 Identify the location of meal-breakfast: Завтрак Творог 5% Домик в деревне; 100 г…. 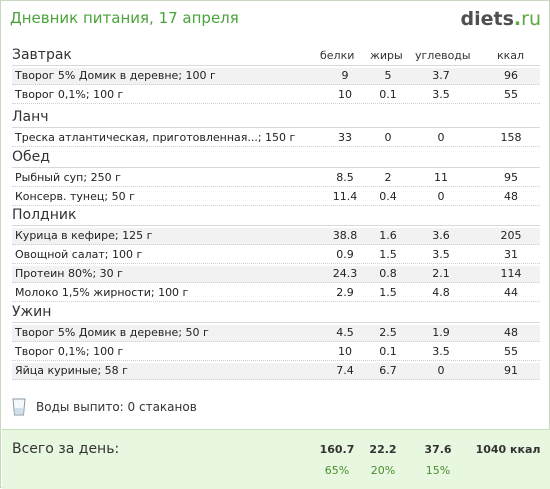
(276, 74).